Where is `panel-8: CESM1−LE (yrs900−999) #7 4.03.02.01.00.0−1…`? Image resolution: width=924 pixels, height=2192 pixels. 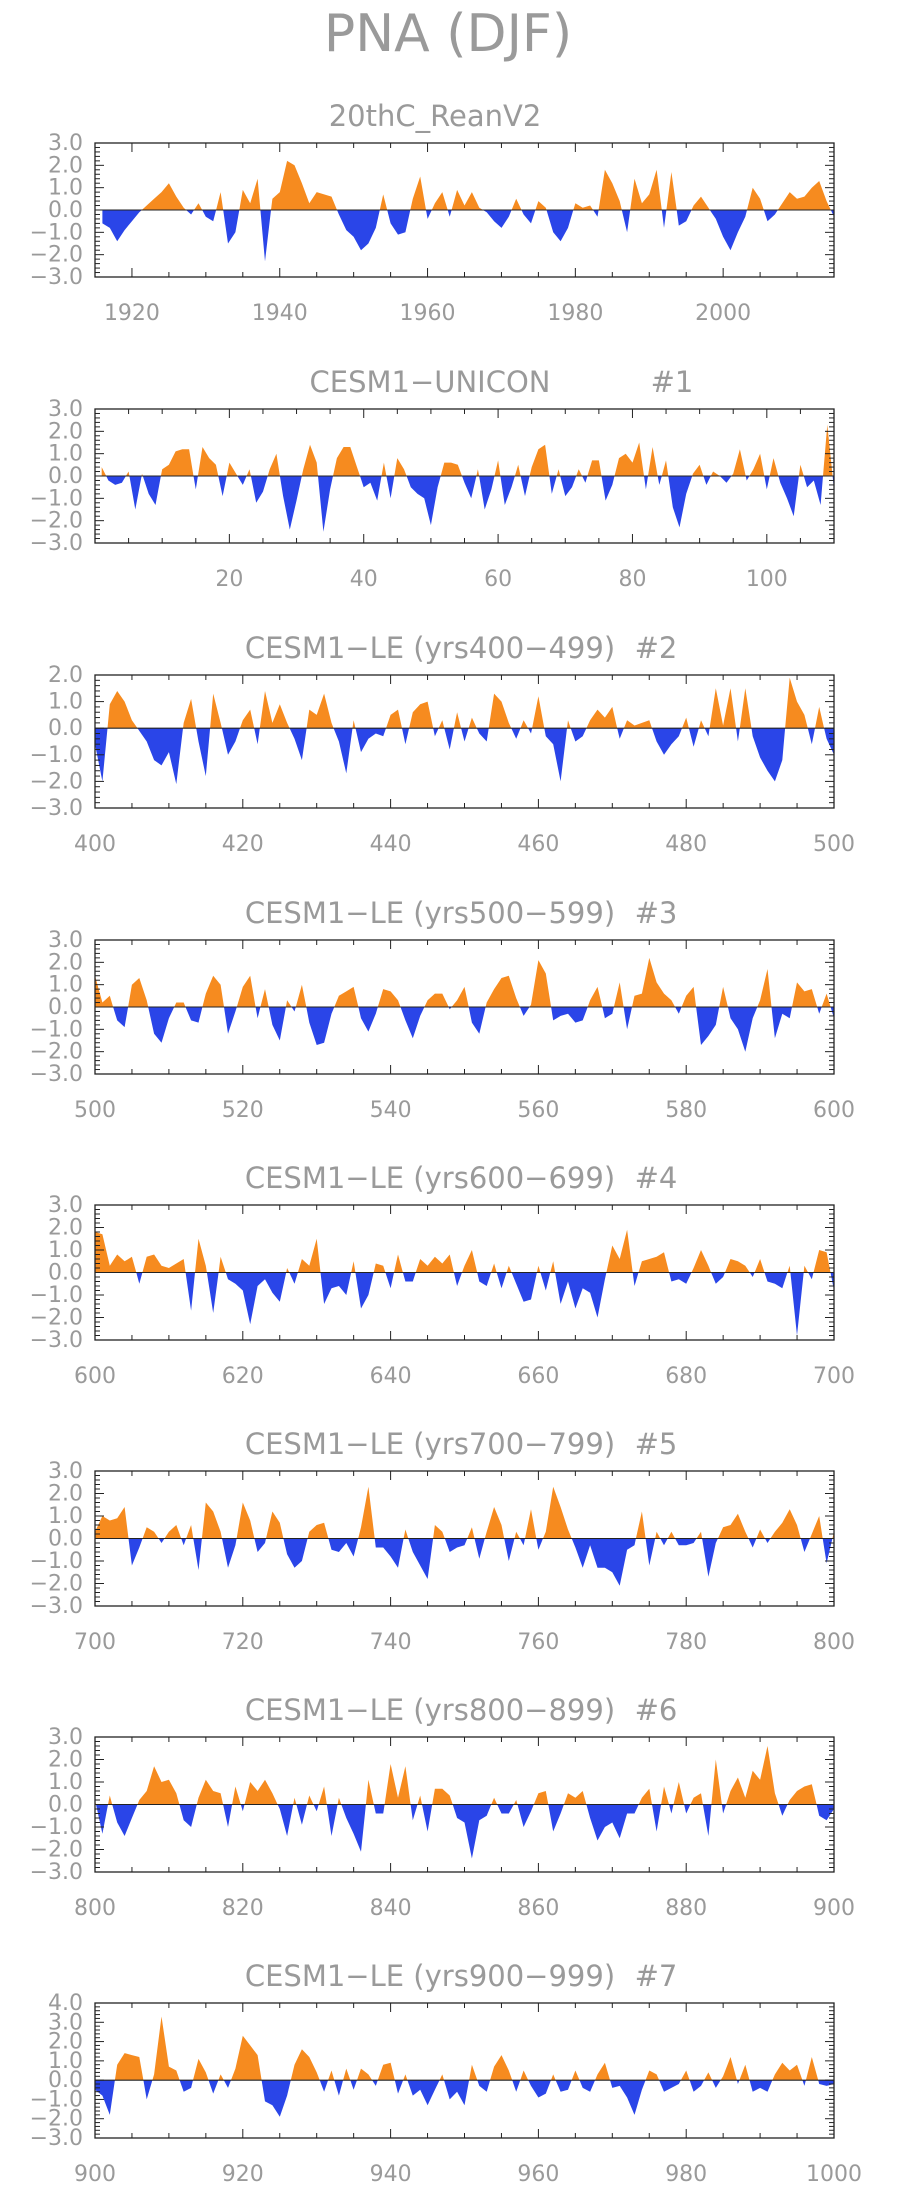 panel-8: CESM1−LE (yrs900−999) #7 4.03.02.01.00.0−1… is located at coordinates (446, 2073).